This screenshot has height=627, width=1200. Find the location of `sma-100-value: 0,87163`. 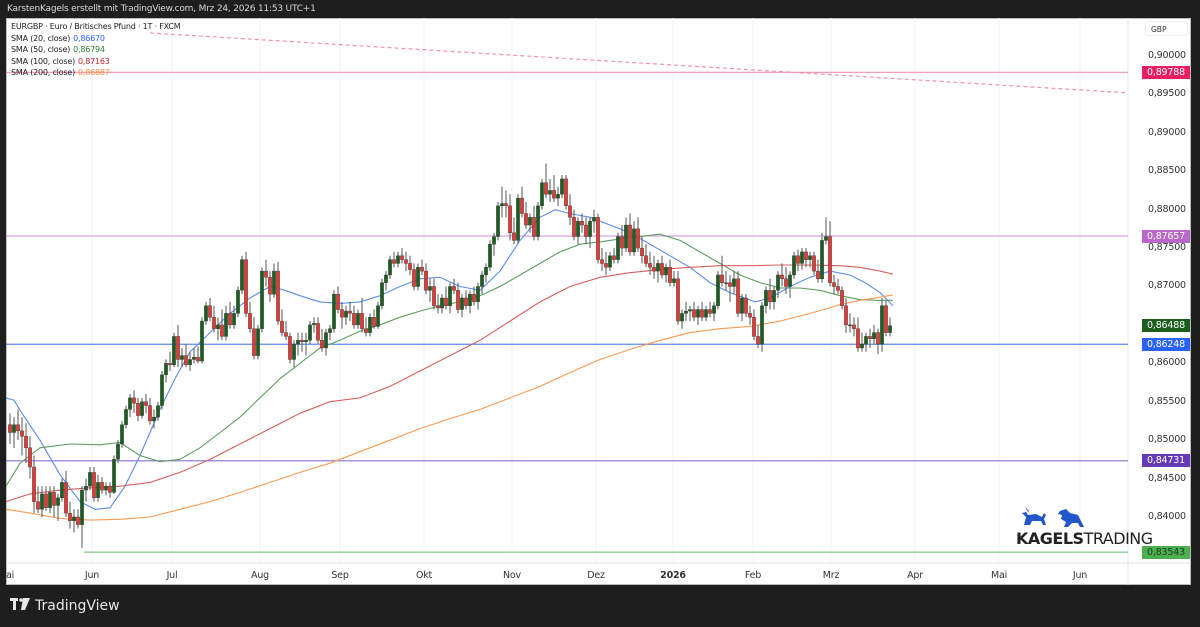

sma-100-value: 0,87163 is located at coordinates (94, 61).